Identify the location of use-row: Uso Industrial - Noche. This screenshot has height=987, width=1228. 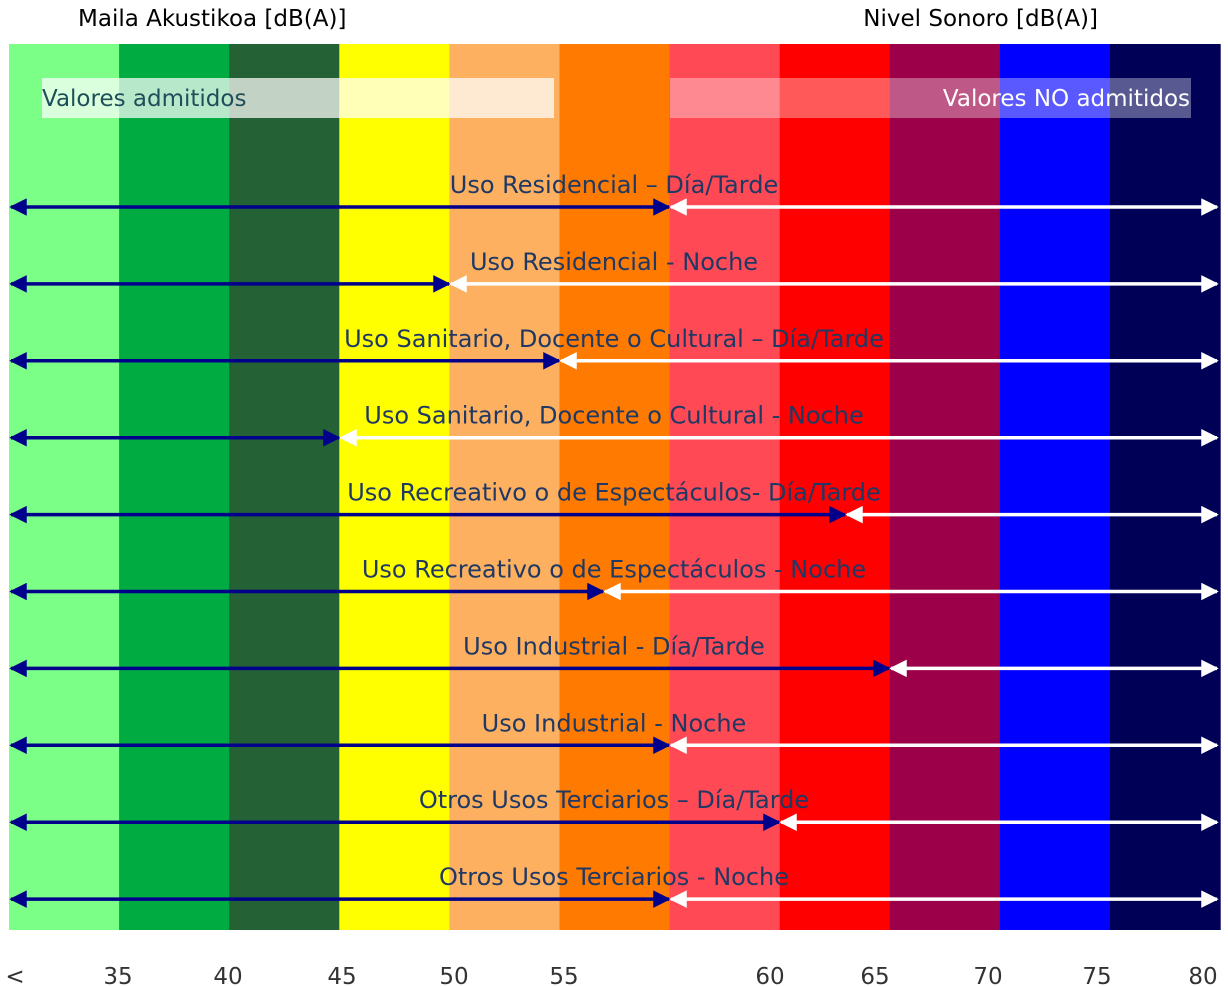
(614, 732).